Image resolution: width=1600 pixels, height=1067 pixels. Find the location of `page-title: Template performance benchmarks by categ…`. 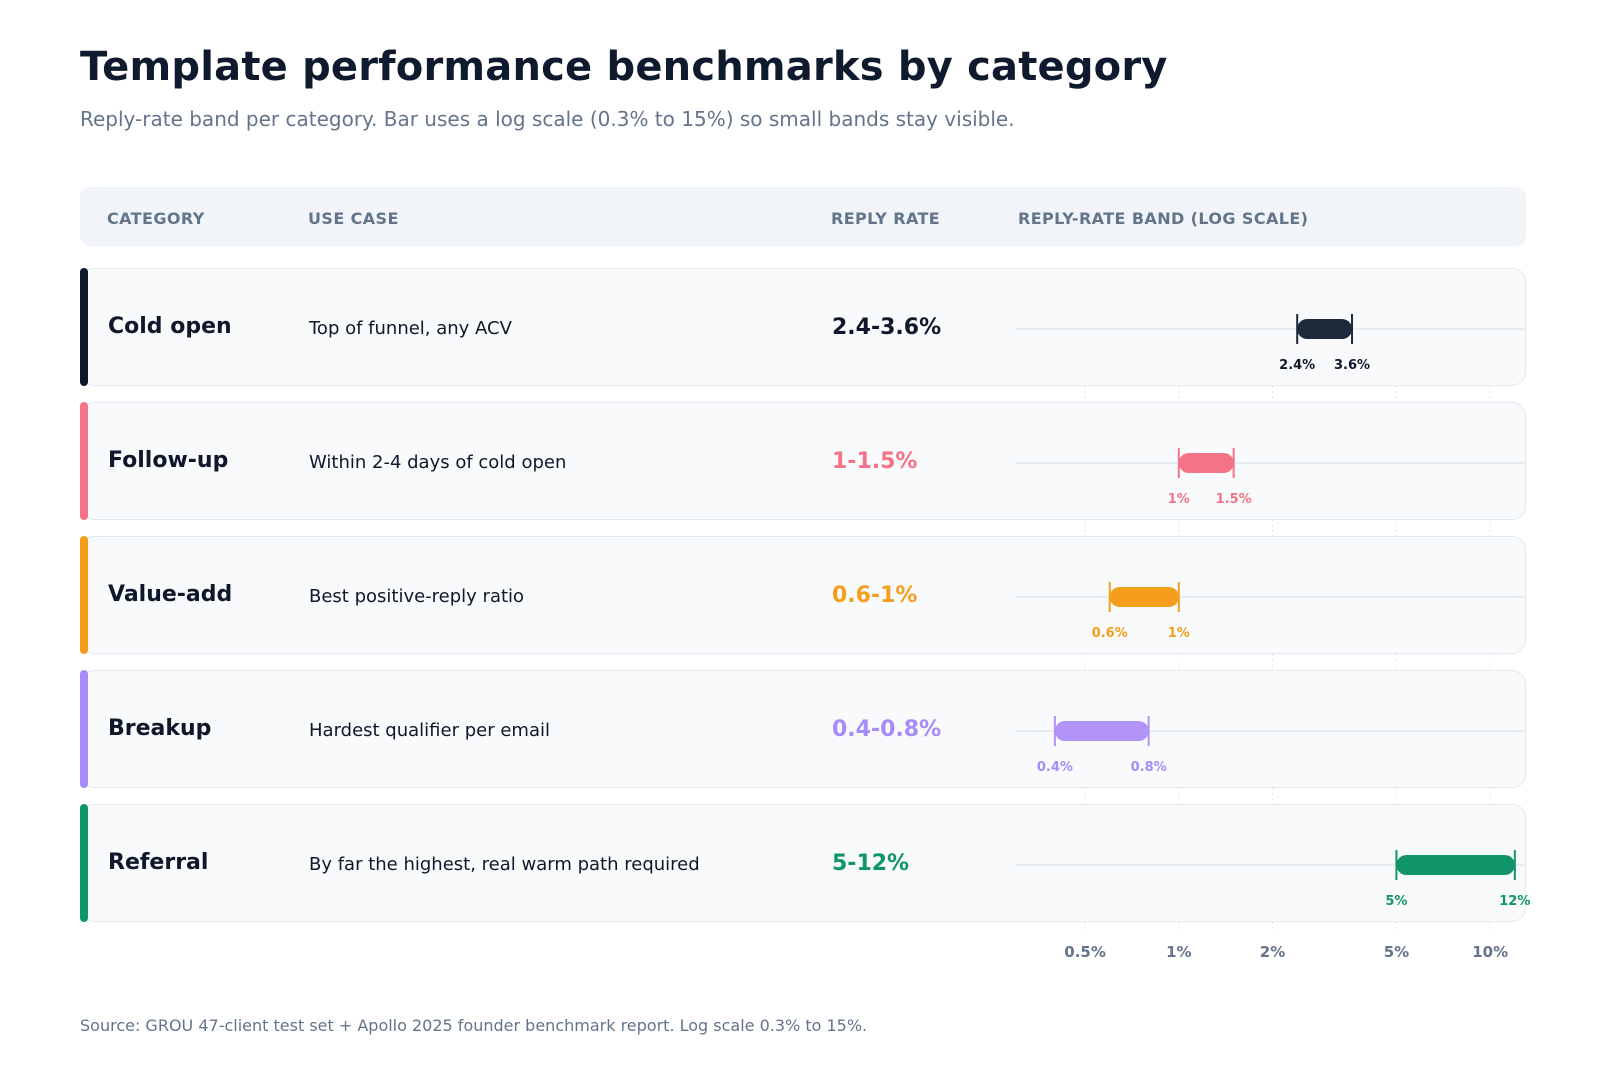

page-title: Template performance benchmarks by categ… is located at coordinates (624, 67).